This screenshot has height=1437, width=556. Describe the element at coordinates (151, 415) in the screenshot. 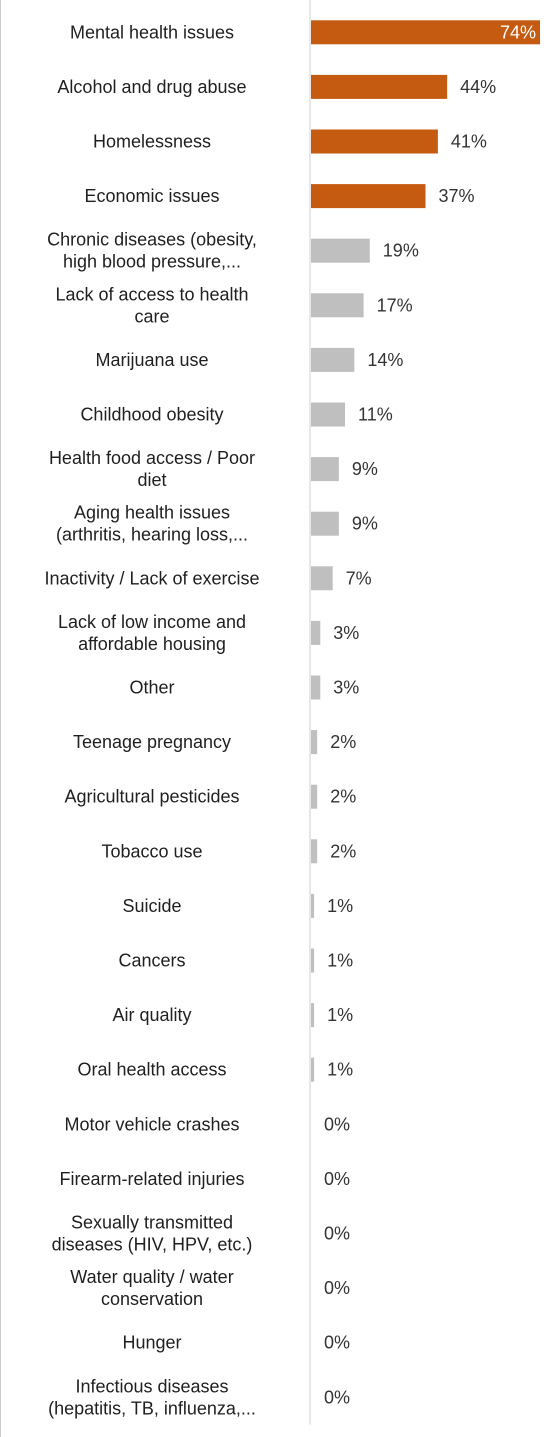

I see `category-label: Childhood obesity` at that location.